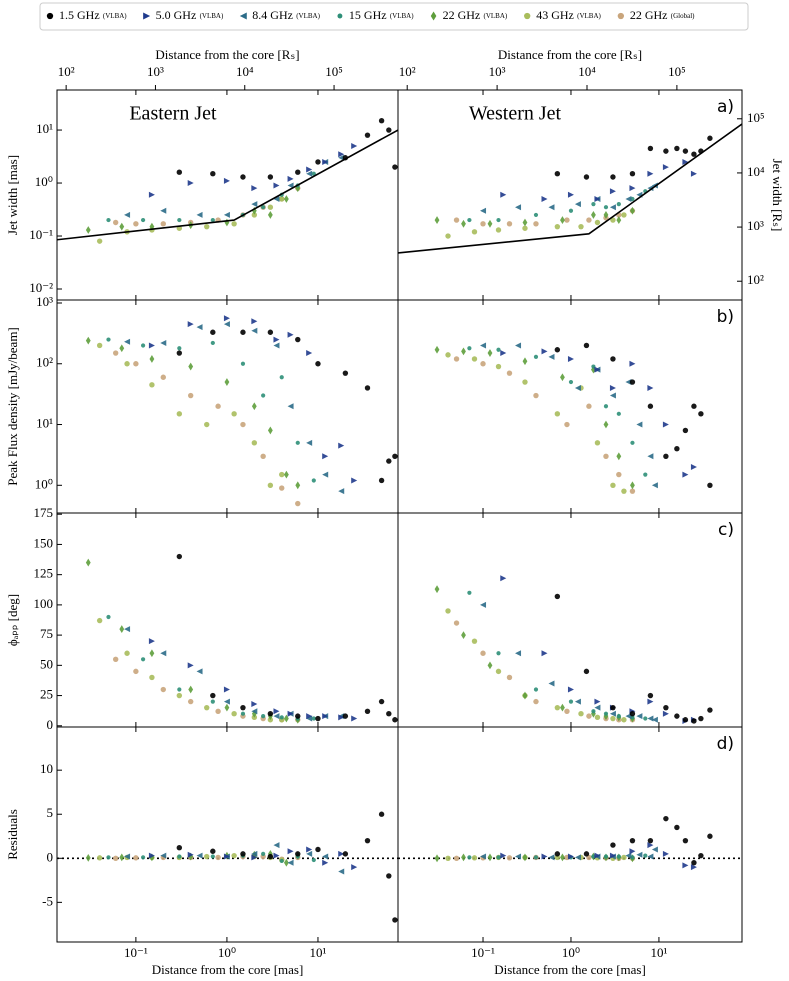  What do you see at coordinates (41, 287) in the screenshot?
I see `y-tick-label: 10⁻²` at bounding box center [41, 287].